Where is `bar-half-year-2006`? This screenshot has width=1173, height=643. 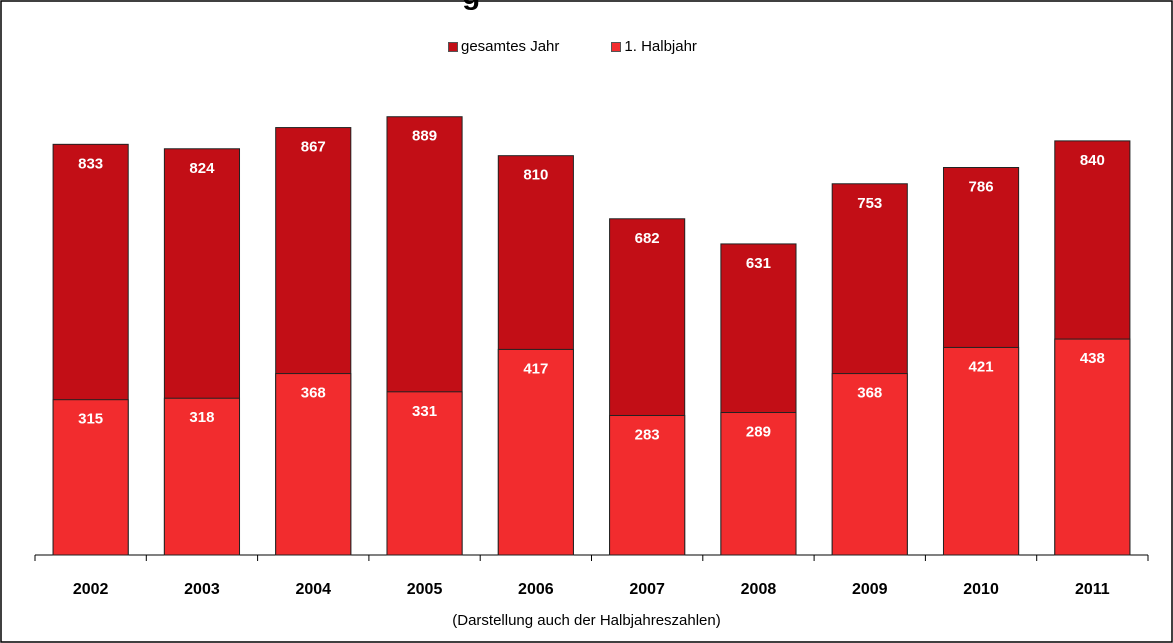 bar-half-year-2006 is located at coordinates (535, 452).